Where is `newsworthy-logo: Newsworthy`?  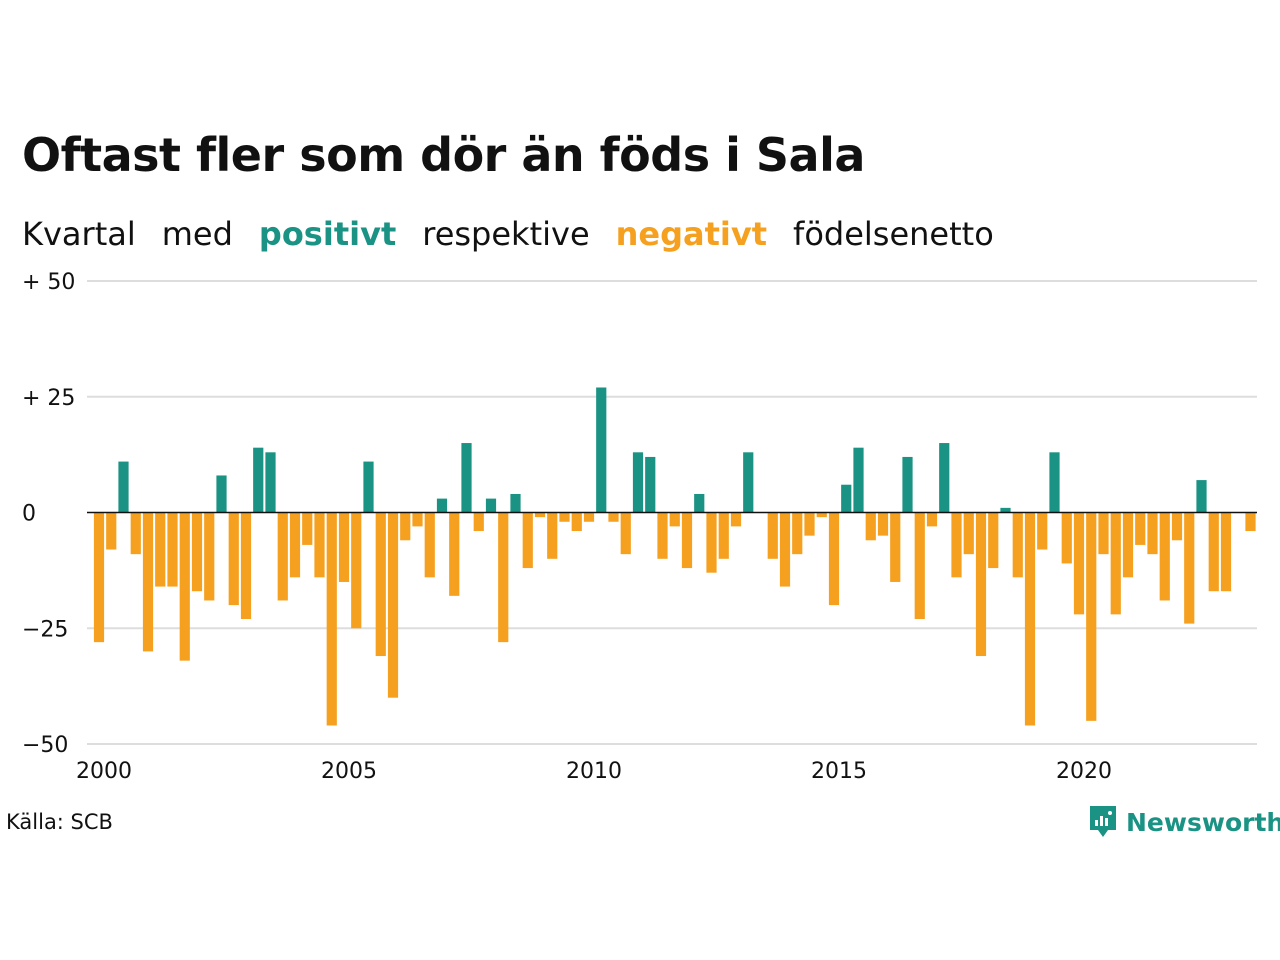 newsworthy-logo: Newsworthy is located at coordinates (1184, 822).